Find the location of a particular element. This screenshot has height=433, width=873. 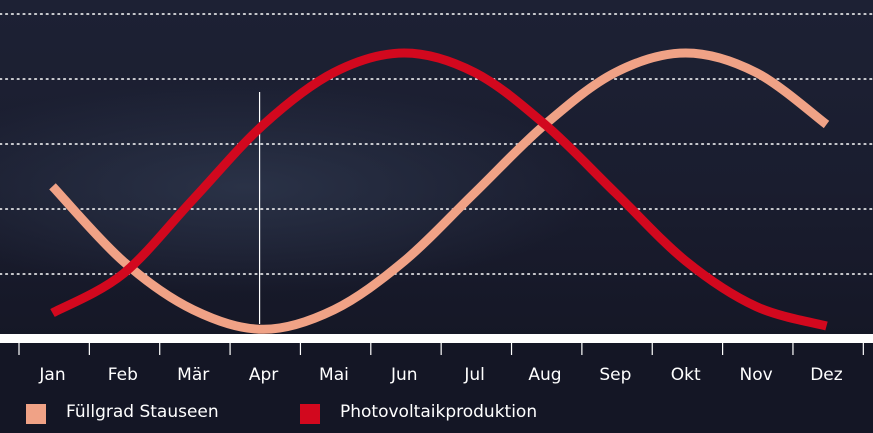

x-tick-label: Mär is located at coordinates (193, 375).